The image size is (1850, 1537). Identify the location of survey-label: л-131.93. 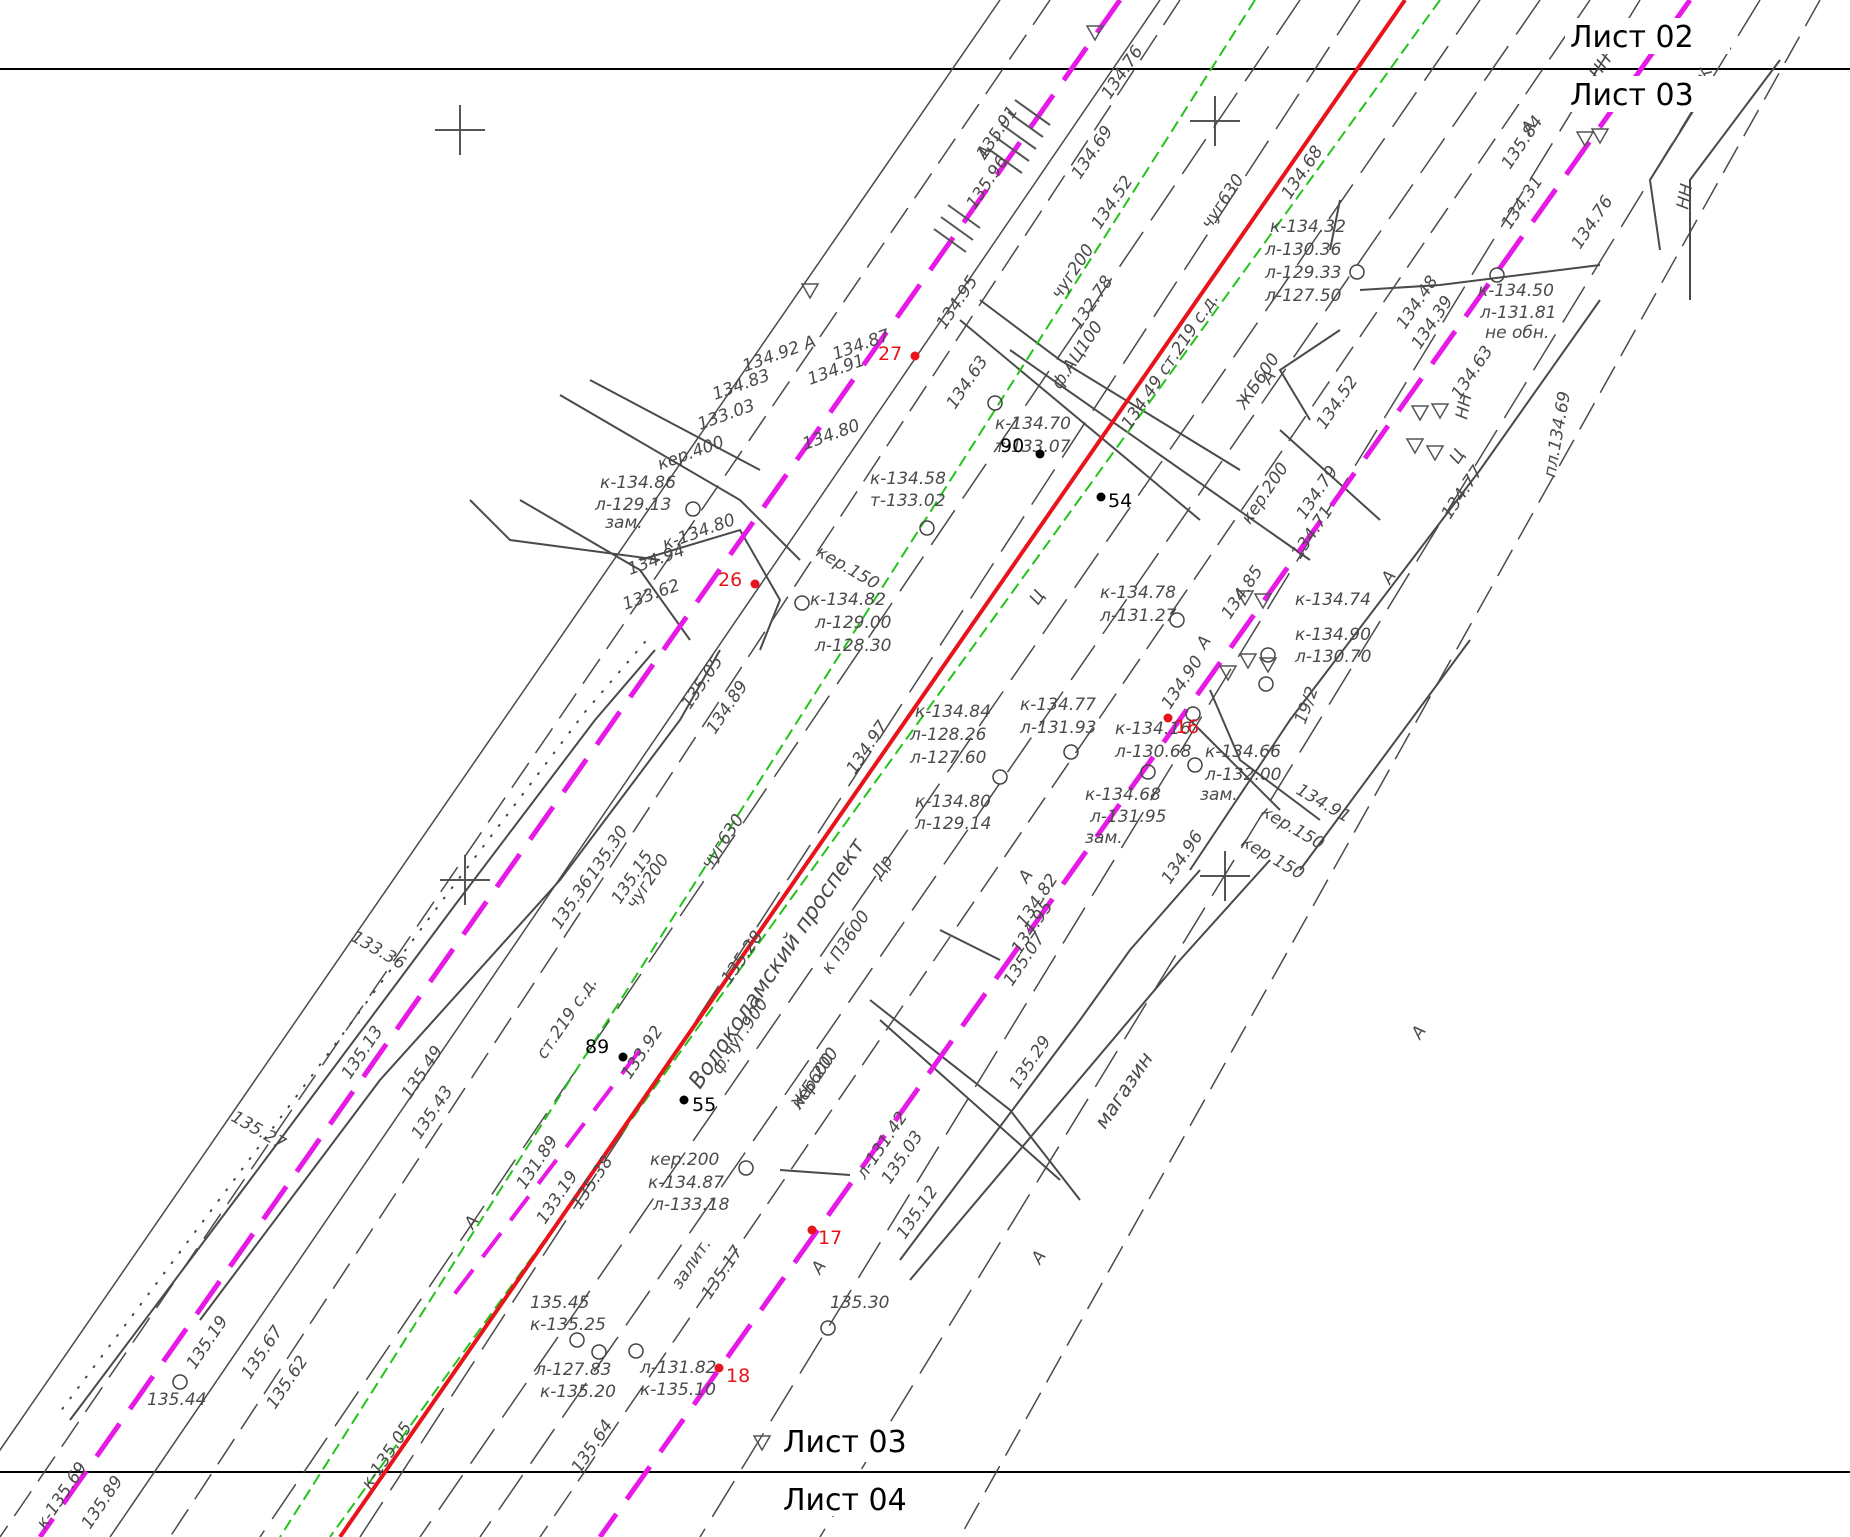
(1057, 728).